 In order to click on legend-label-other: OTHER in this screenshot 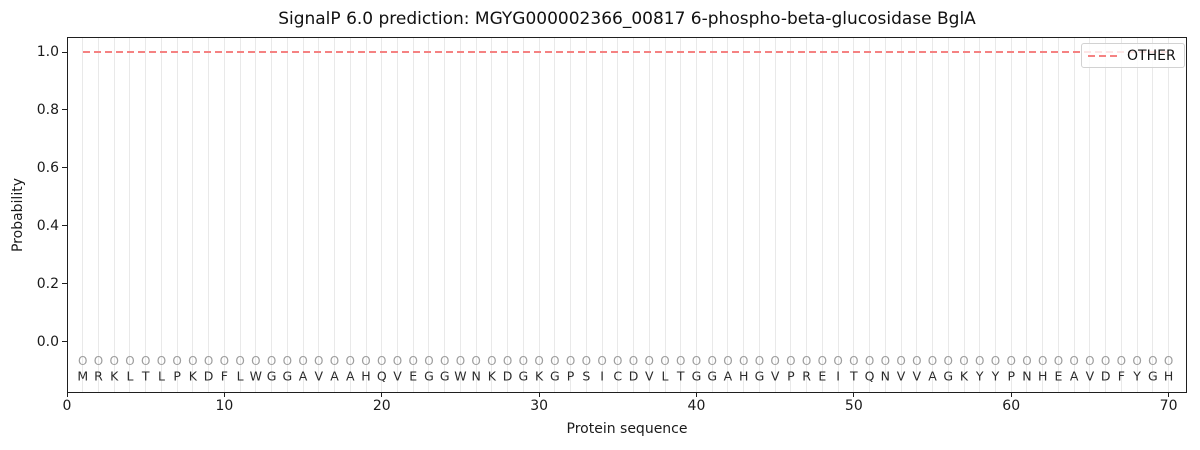, I will do `click(1151, 55)`.